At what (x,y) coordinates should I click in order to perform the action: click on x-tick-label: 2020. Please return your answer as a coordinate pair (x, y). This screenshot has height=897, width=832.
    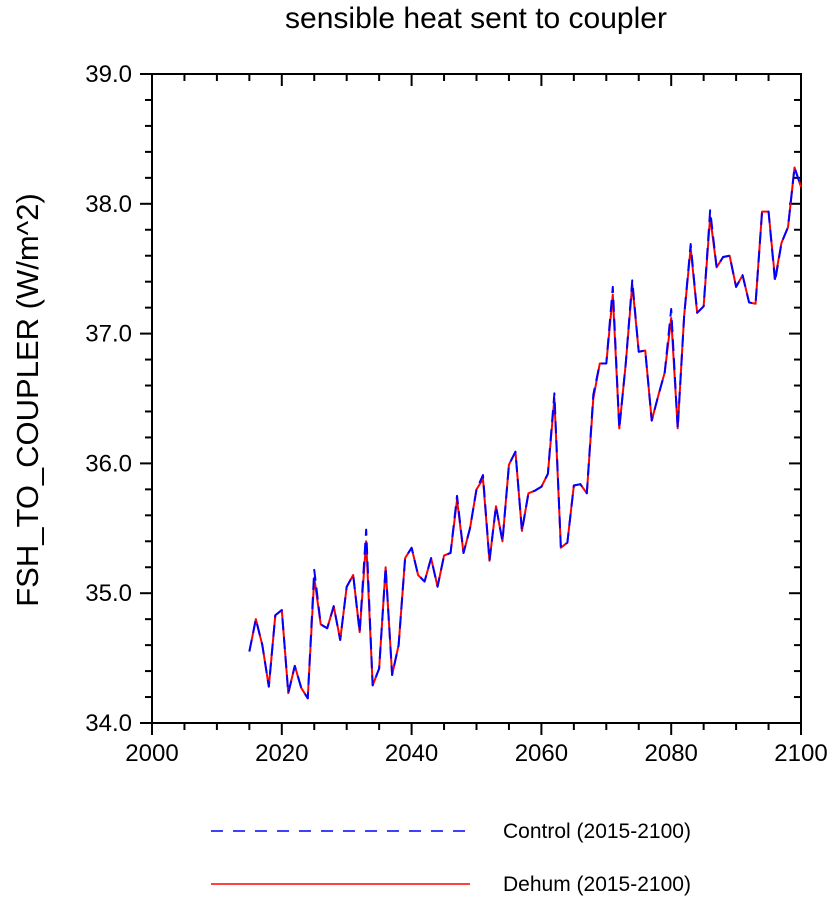
    Looking at the image, I should click on (281, 753).